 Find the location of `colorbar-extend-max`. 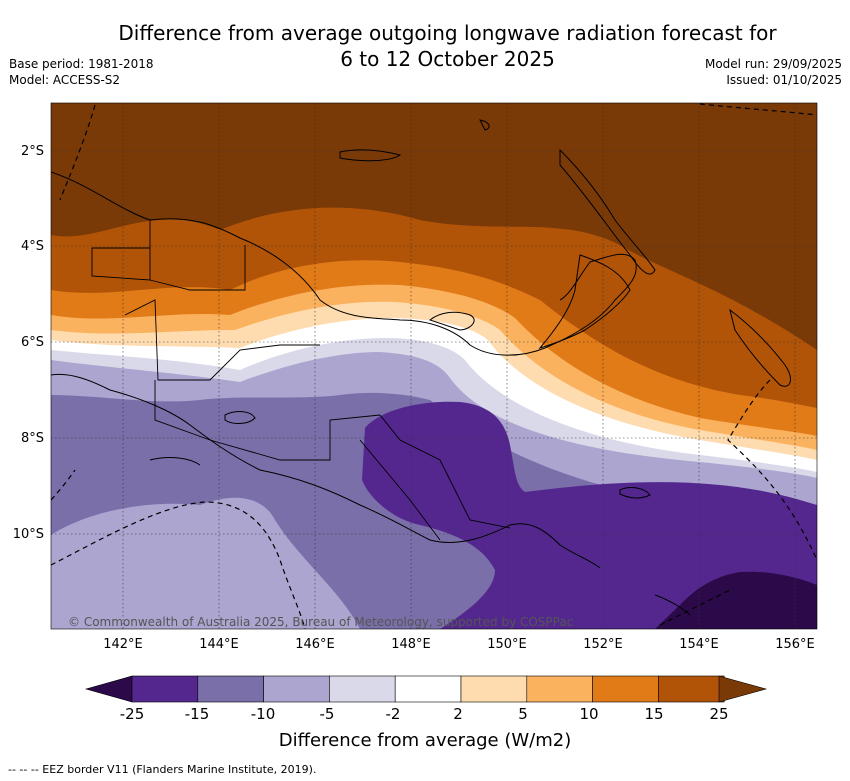

colorbar-extend-max is located at coordinates (743, 689).